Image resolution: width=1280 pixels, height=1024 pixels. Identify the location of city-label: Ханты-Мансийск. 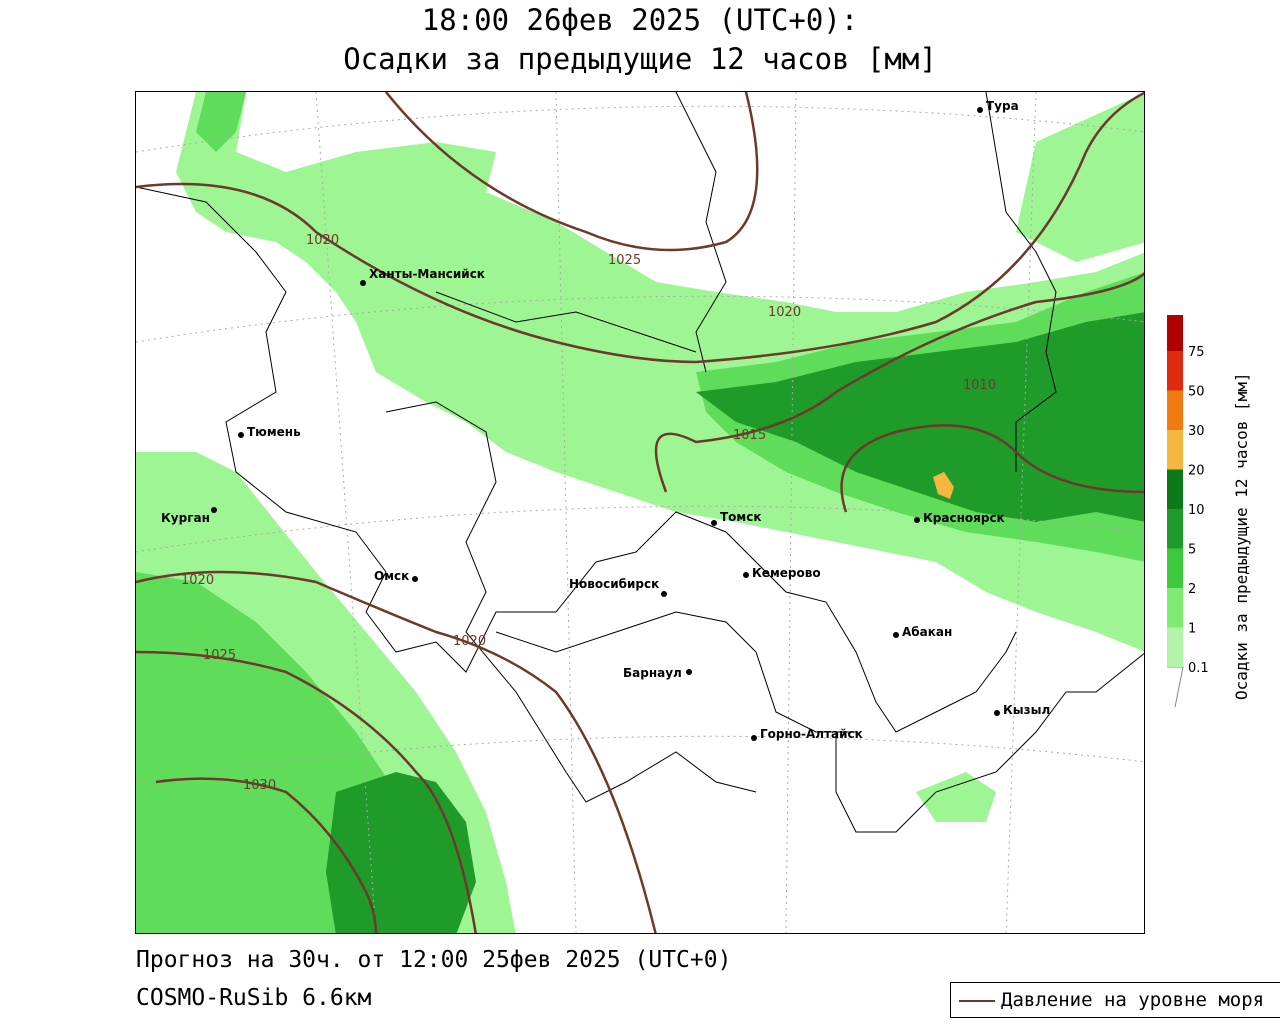
(427, 274).